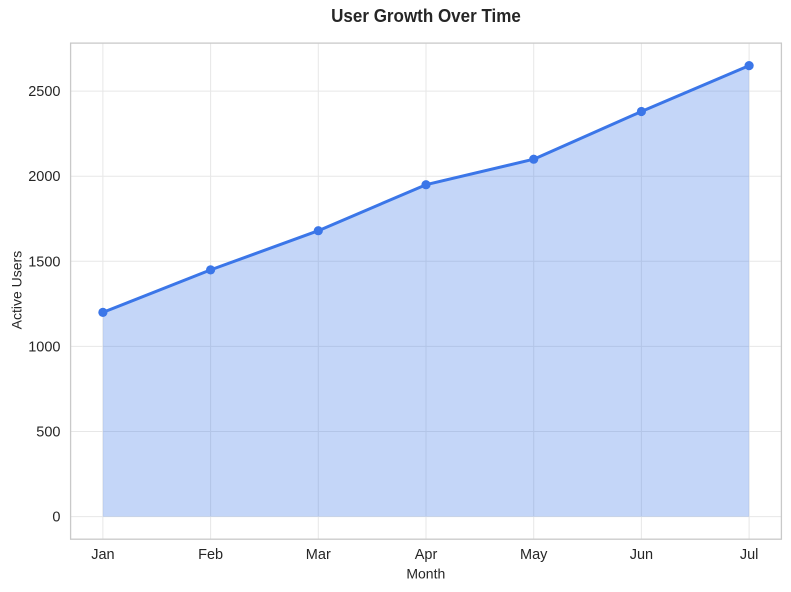 This screenshot has height=592, width=791. Describe the element at coordinates (534, 555) in the screenshot. I see `svg-text: May` at that location.